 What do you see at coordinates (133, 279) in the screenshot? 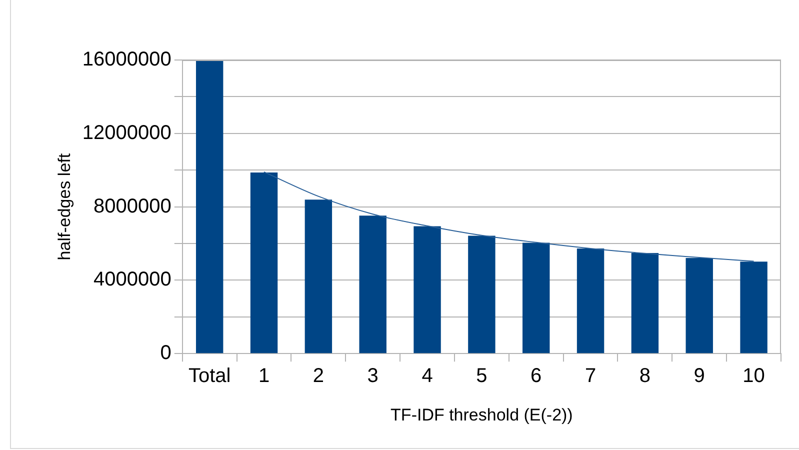
I see `y-tick-label: 4000000` at bounding box center [133, 279].